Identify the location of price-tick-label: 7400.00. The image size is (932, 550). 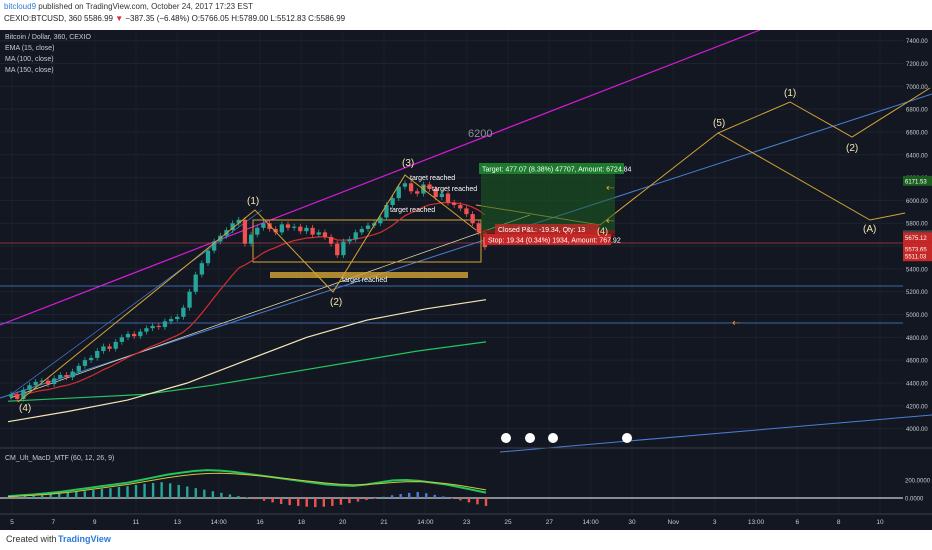
(917, 42).